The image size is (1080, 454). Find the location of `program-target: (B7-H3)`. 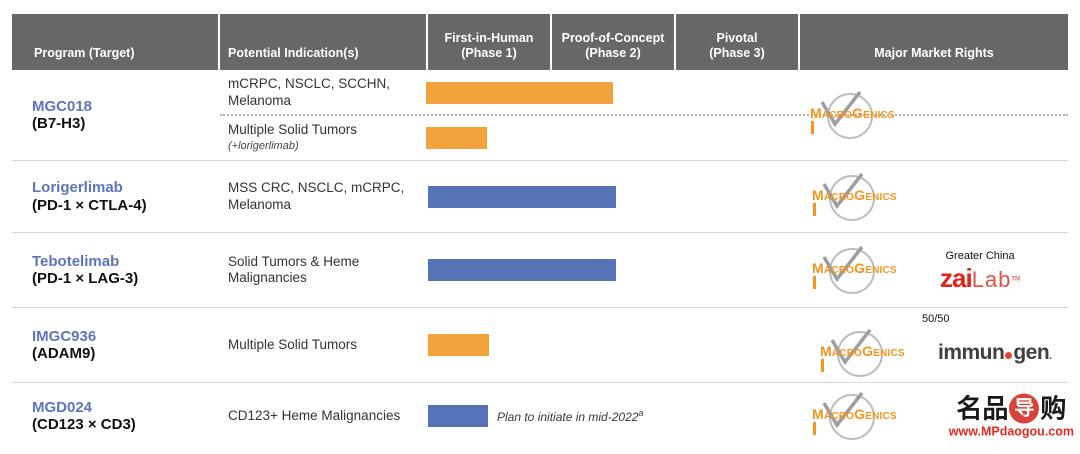

program-target: (B7-H3) is located at coordinates (59, 123).